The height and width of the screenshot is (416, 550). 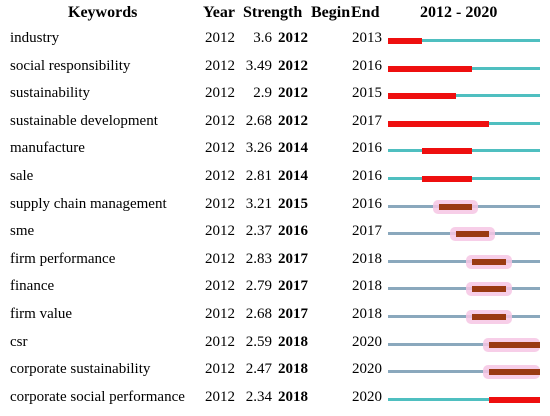 What do you see at coordinates (70, 65) in the screenshot?
I see `keyword-cell: social responsibility` at bounding box center [70, 65].